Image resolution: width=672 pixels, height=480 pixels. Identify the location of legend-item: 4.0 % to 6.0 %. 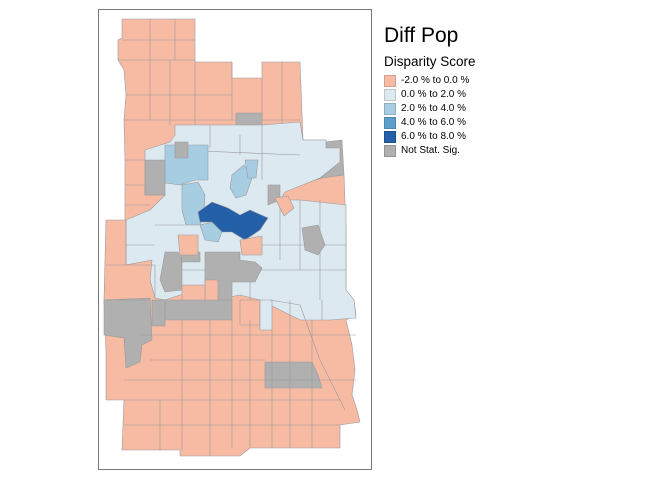
(484, 122).